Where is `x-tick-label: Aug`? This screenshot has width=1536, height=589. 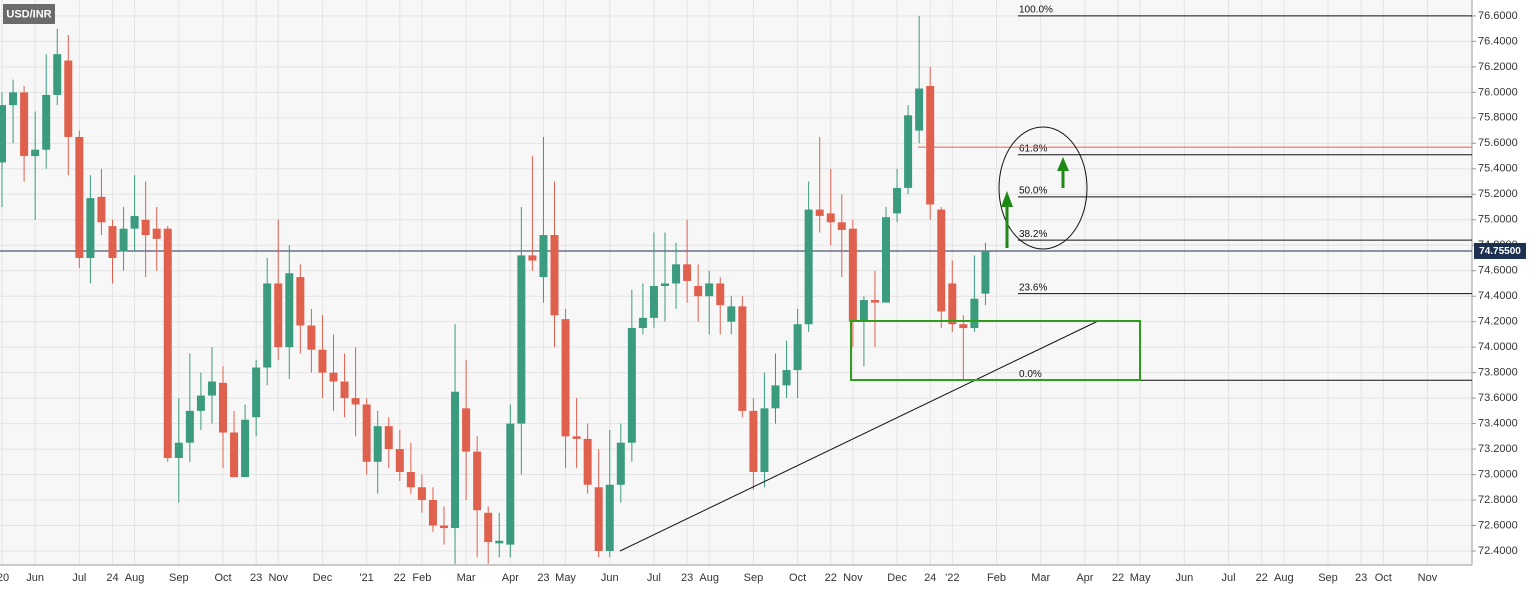 x-tick-label: Aug is located at coordinates (709, 578).